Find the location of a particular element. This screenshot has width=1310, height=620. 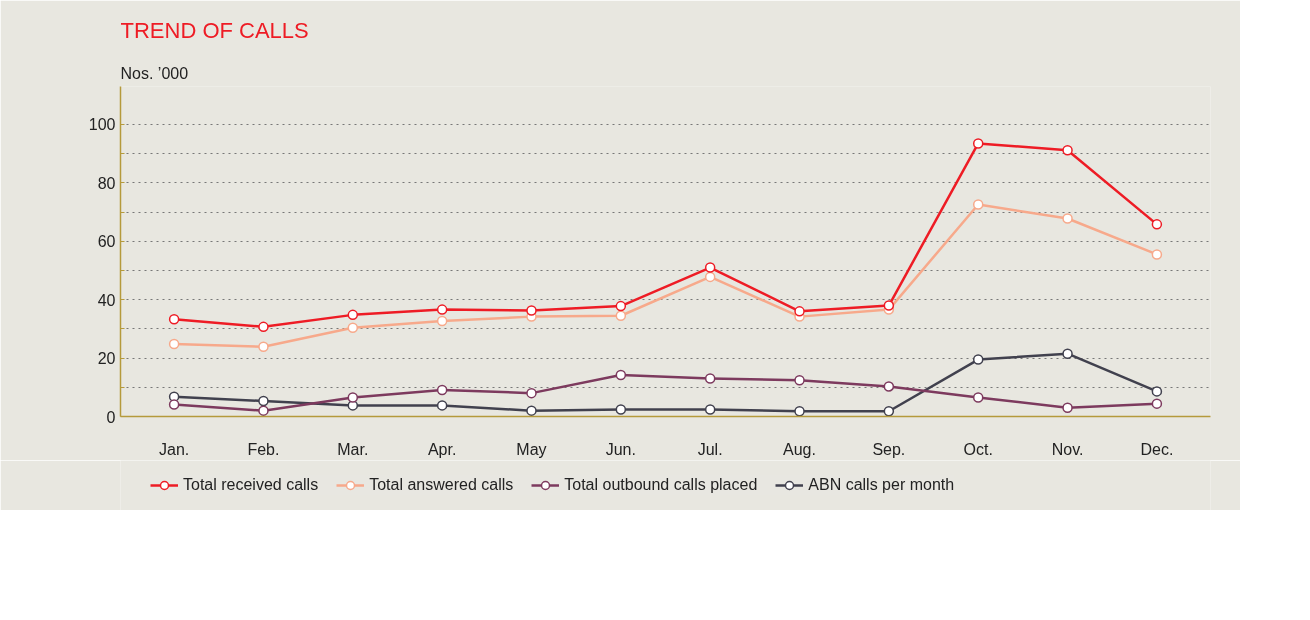

y-tick-label: 100 is located at coordinates (102, 125).